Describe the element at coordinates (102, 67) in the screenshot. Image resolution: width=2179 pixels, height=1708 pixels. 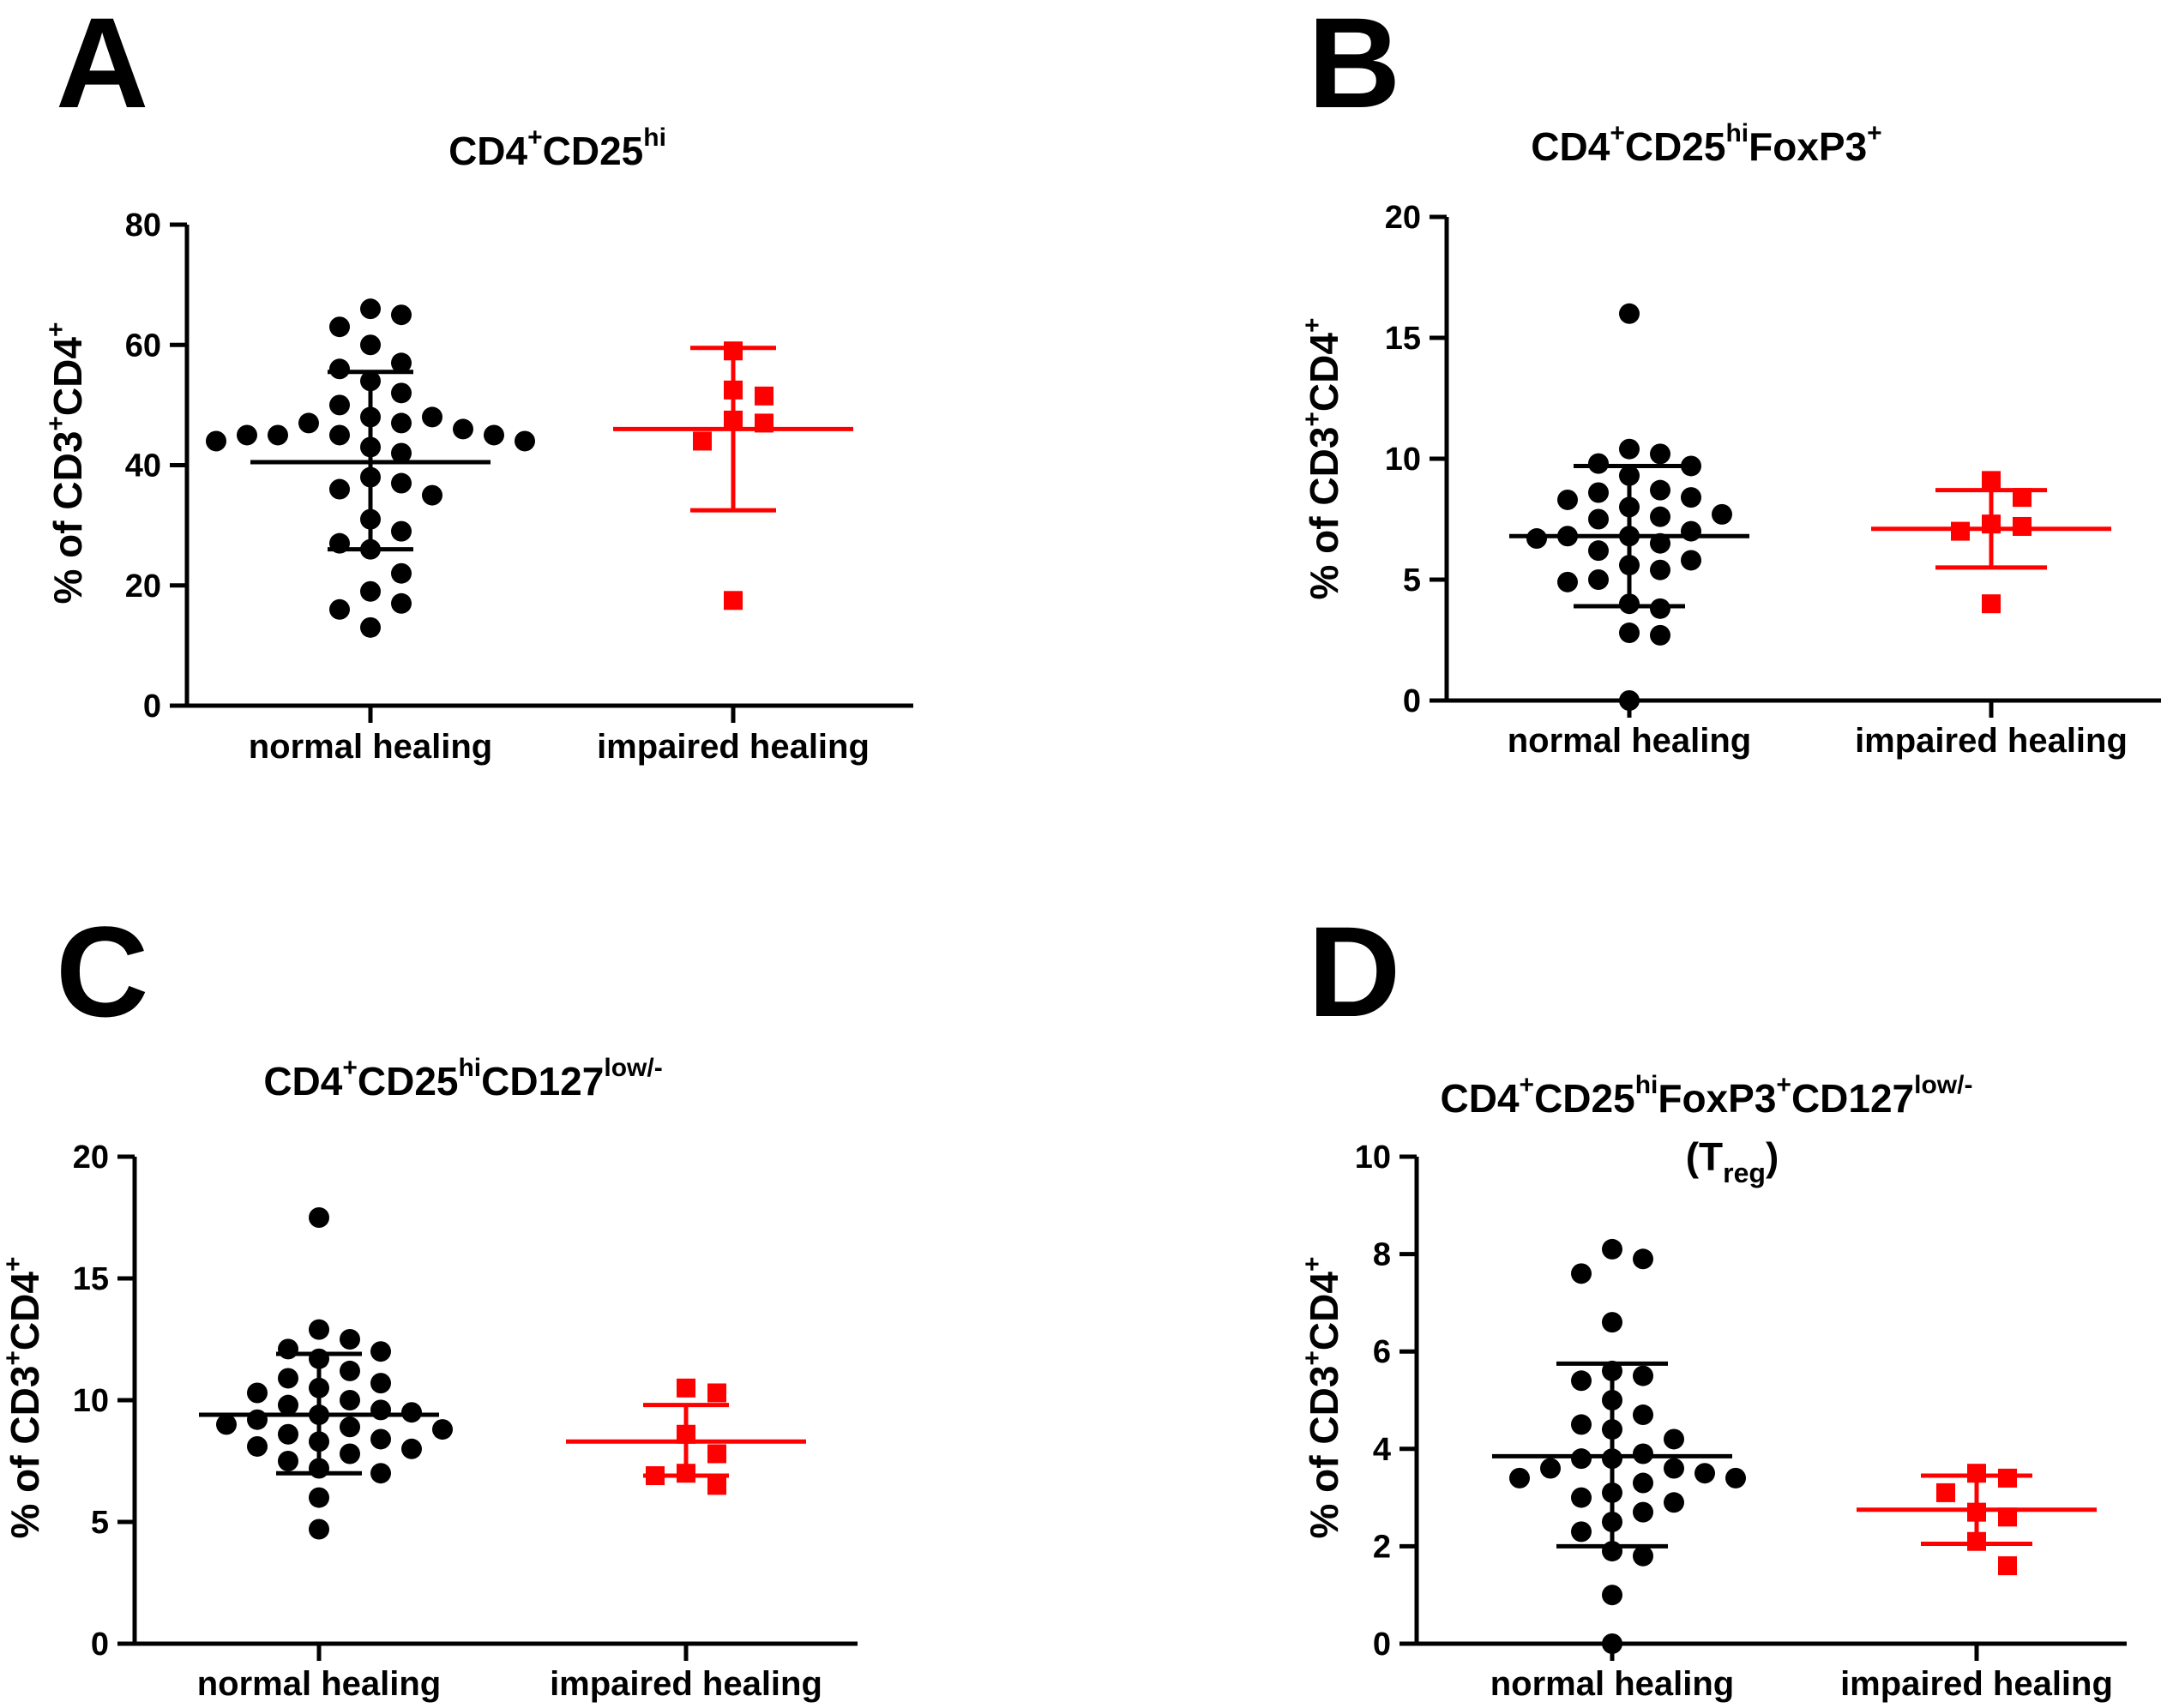
I see `panel-letter: A` at that location.